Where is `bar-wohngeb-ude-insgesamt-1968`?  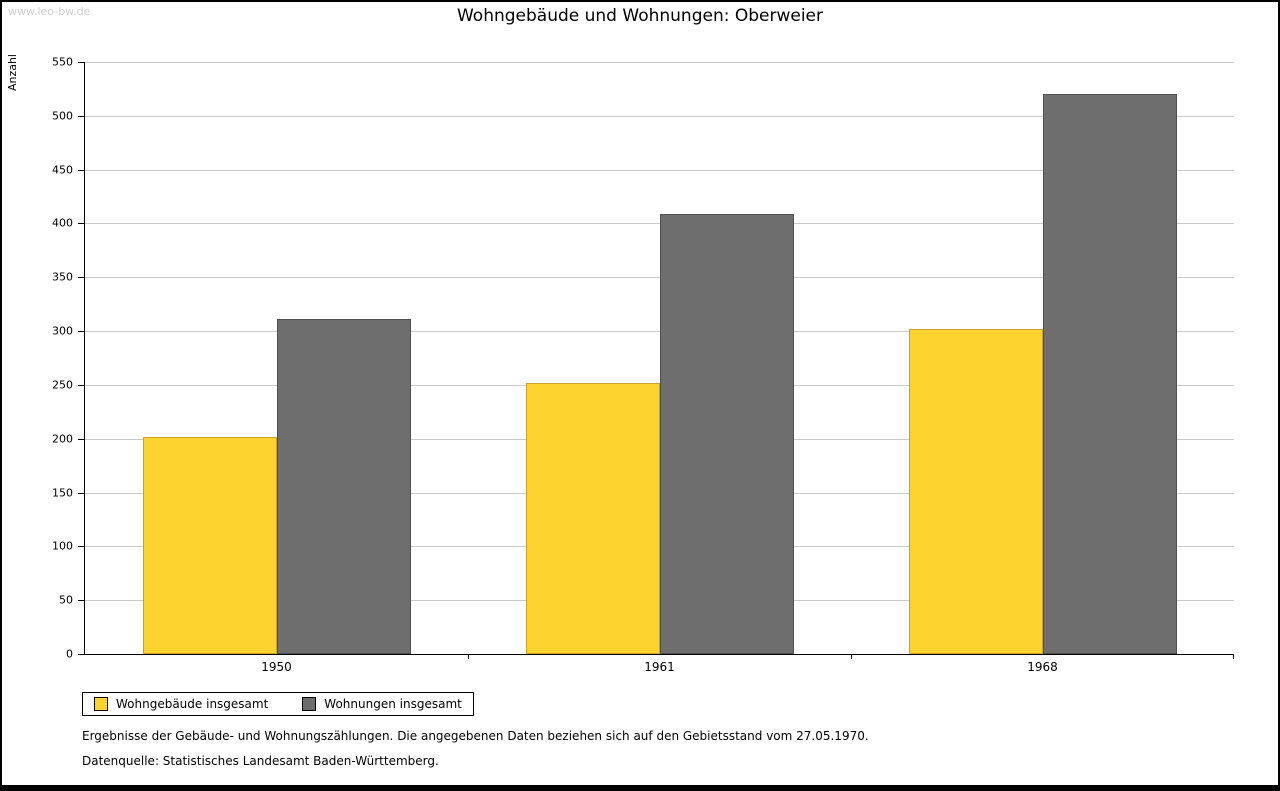 bar-wohngeb-ude-insgesamt-1968 is located at coordinates (975, 491).